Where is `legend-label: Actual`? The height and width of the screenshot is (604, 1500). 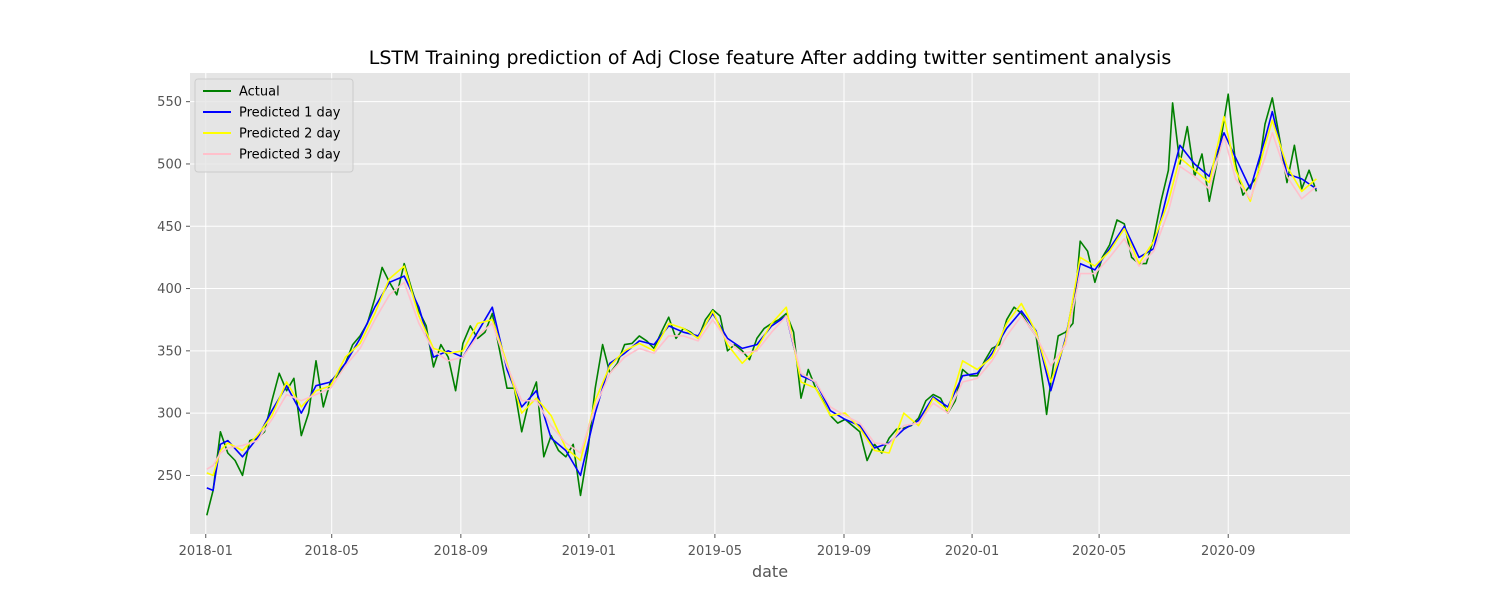 legend-label: Actual is located at coordinates (259, 92).